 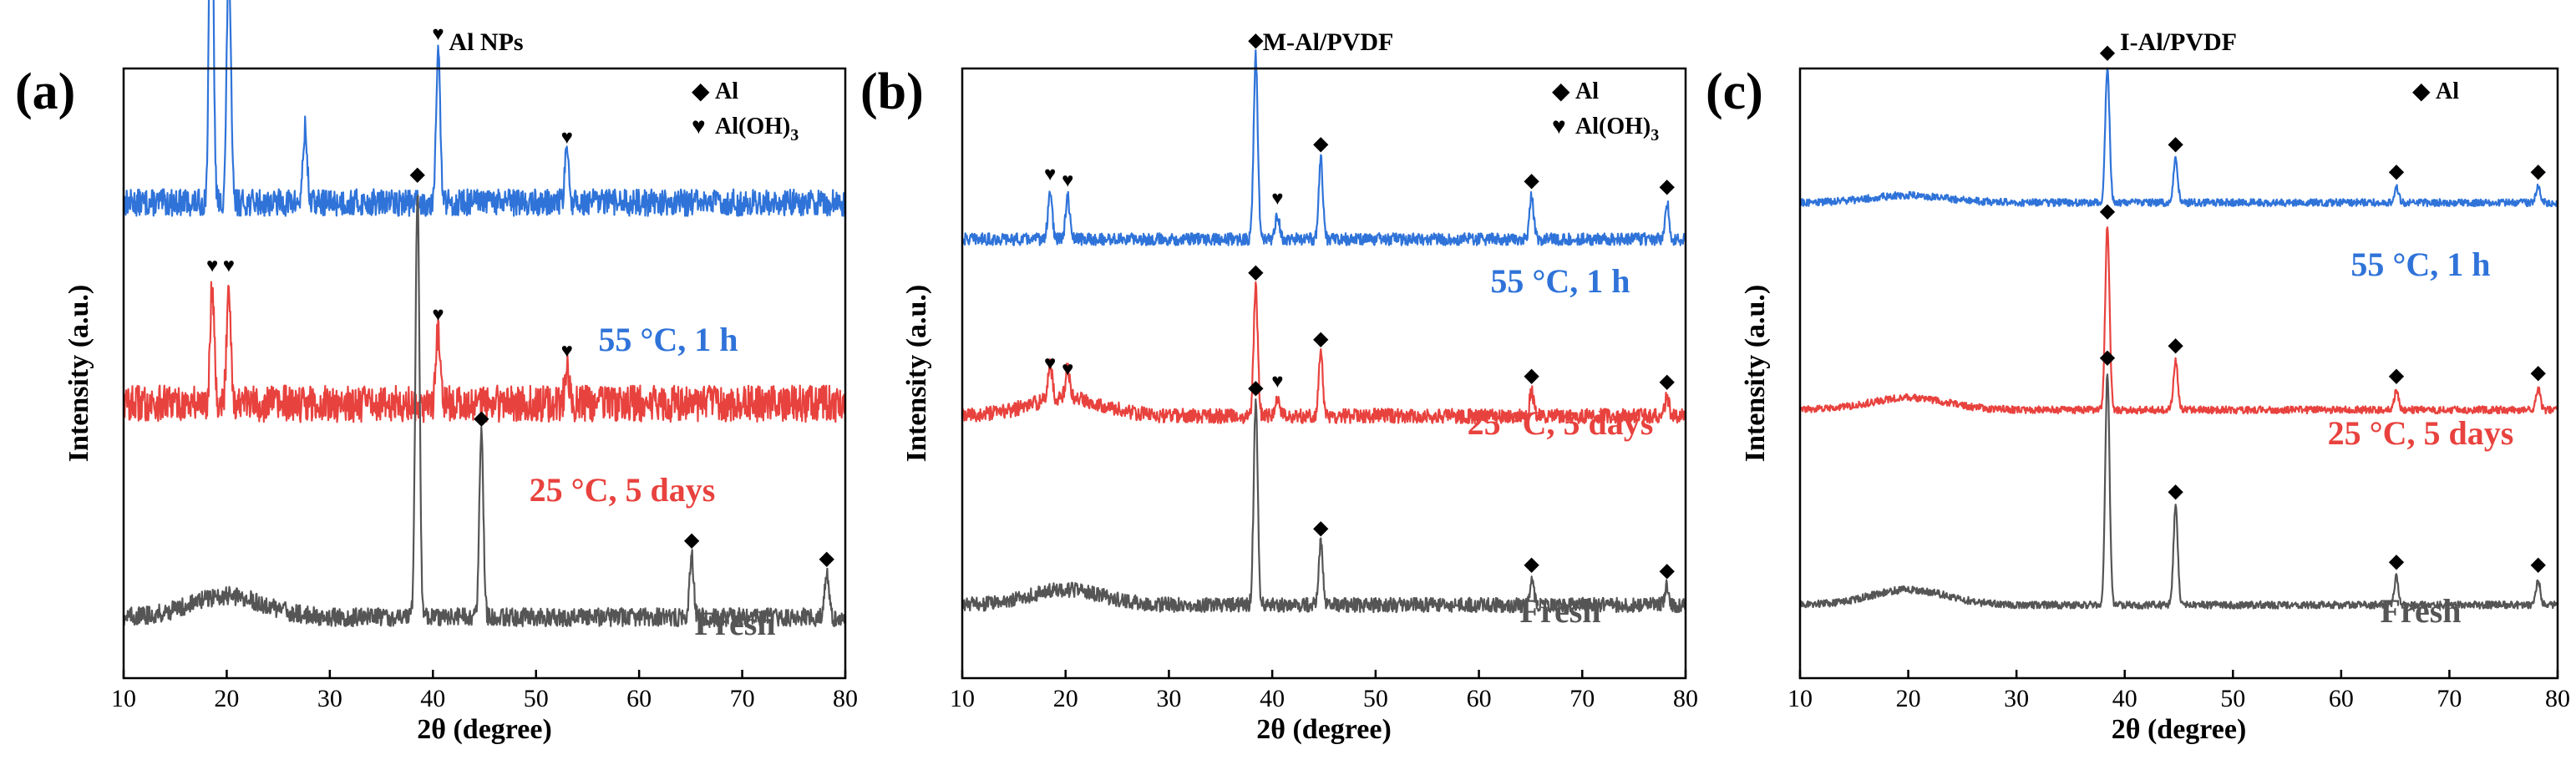 I want to click on panel-label: (a), so click(x=45, y=91).